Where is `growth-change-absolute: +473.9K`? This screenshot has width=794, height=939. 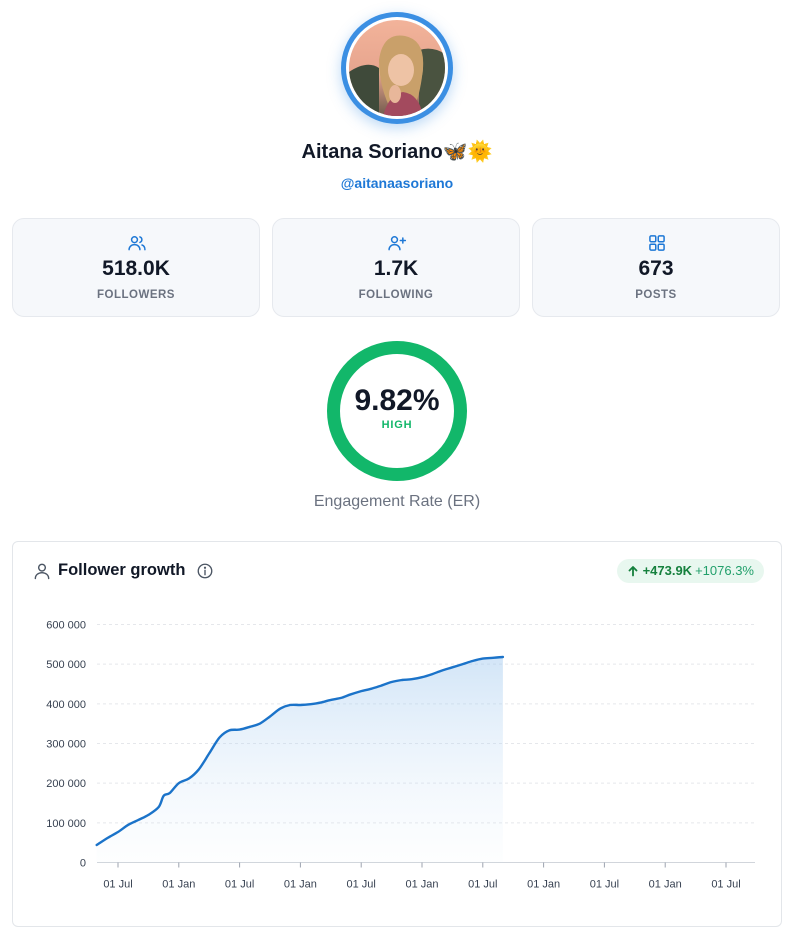
growth-change-absolute: +473.9K is located at coordinates (667, 570).